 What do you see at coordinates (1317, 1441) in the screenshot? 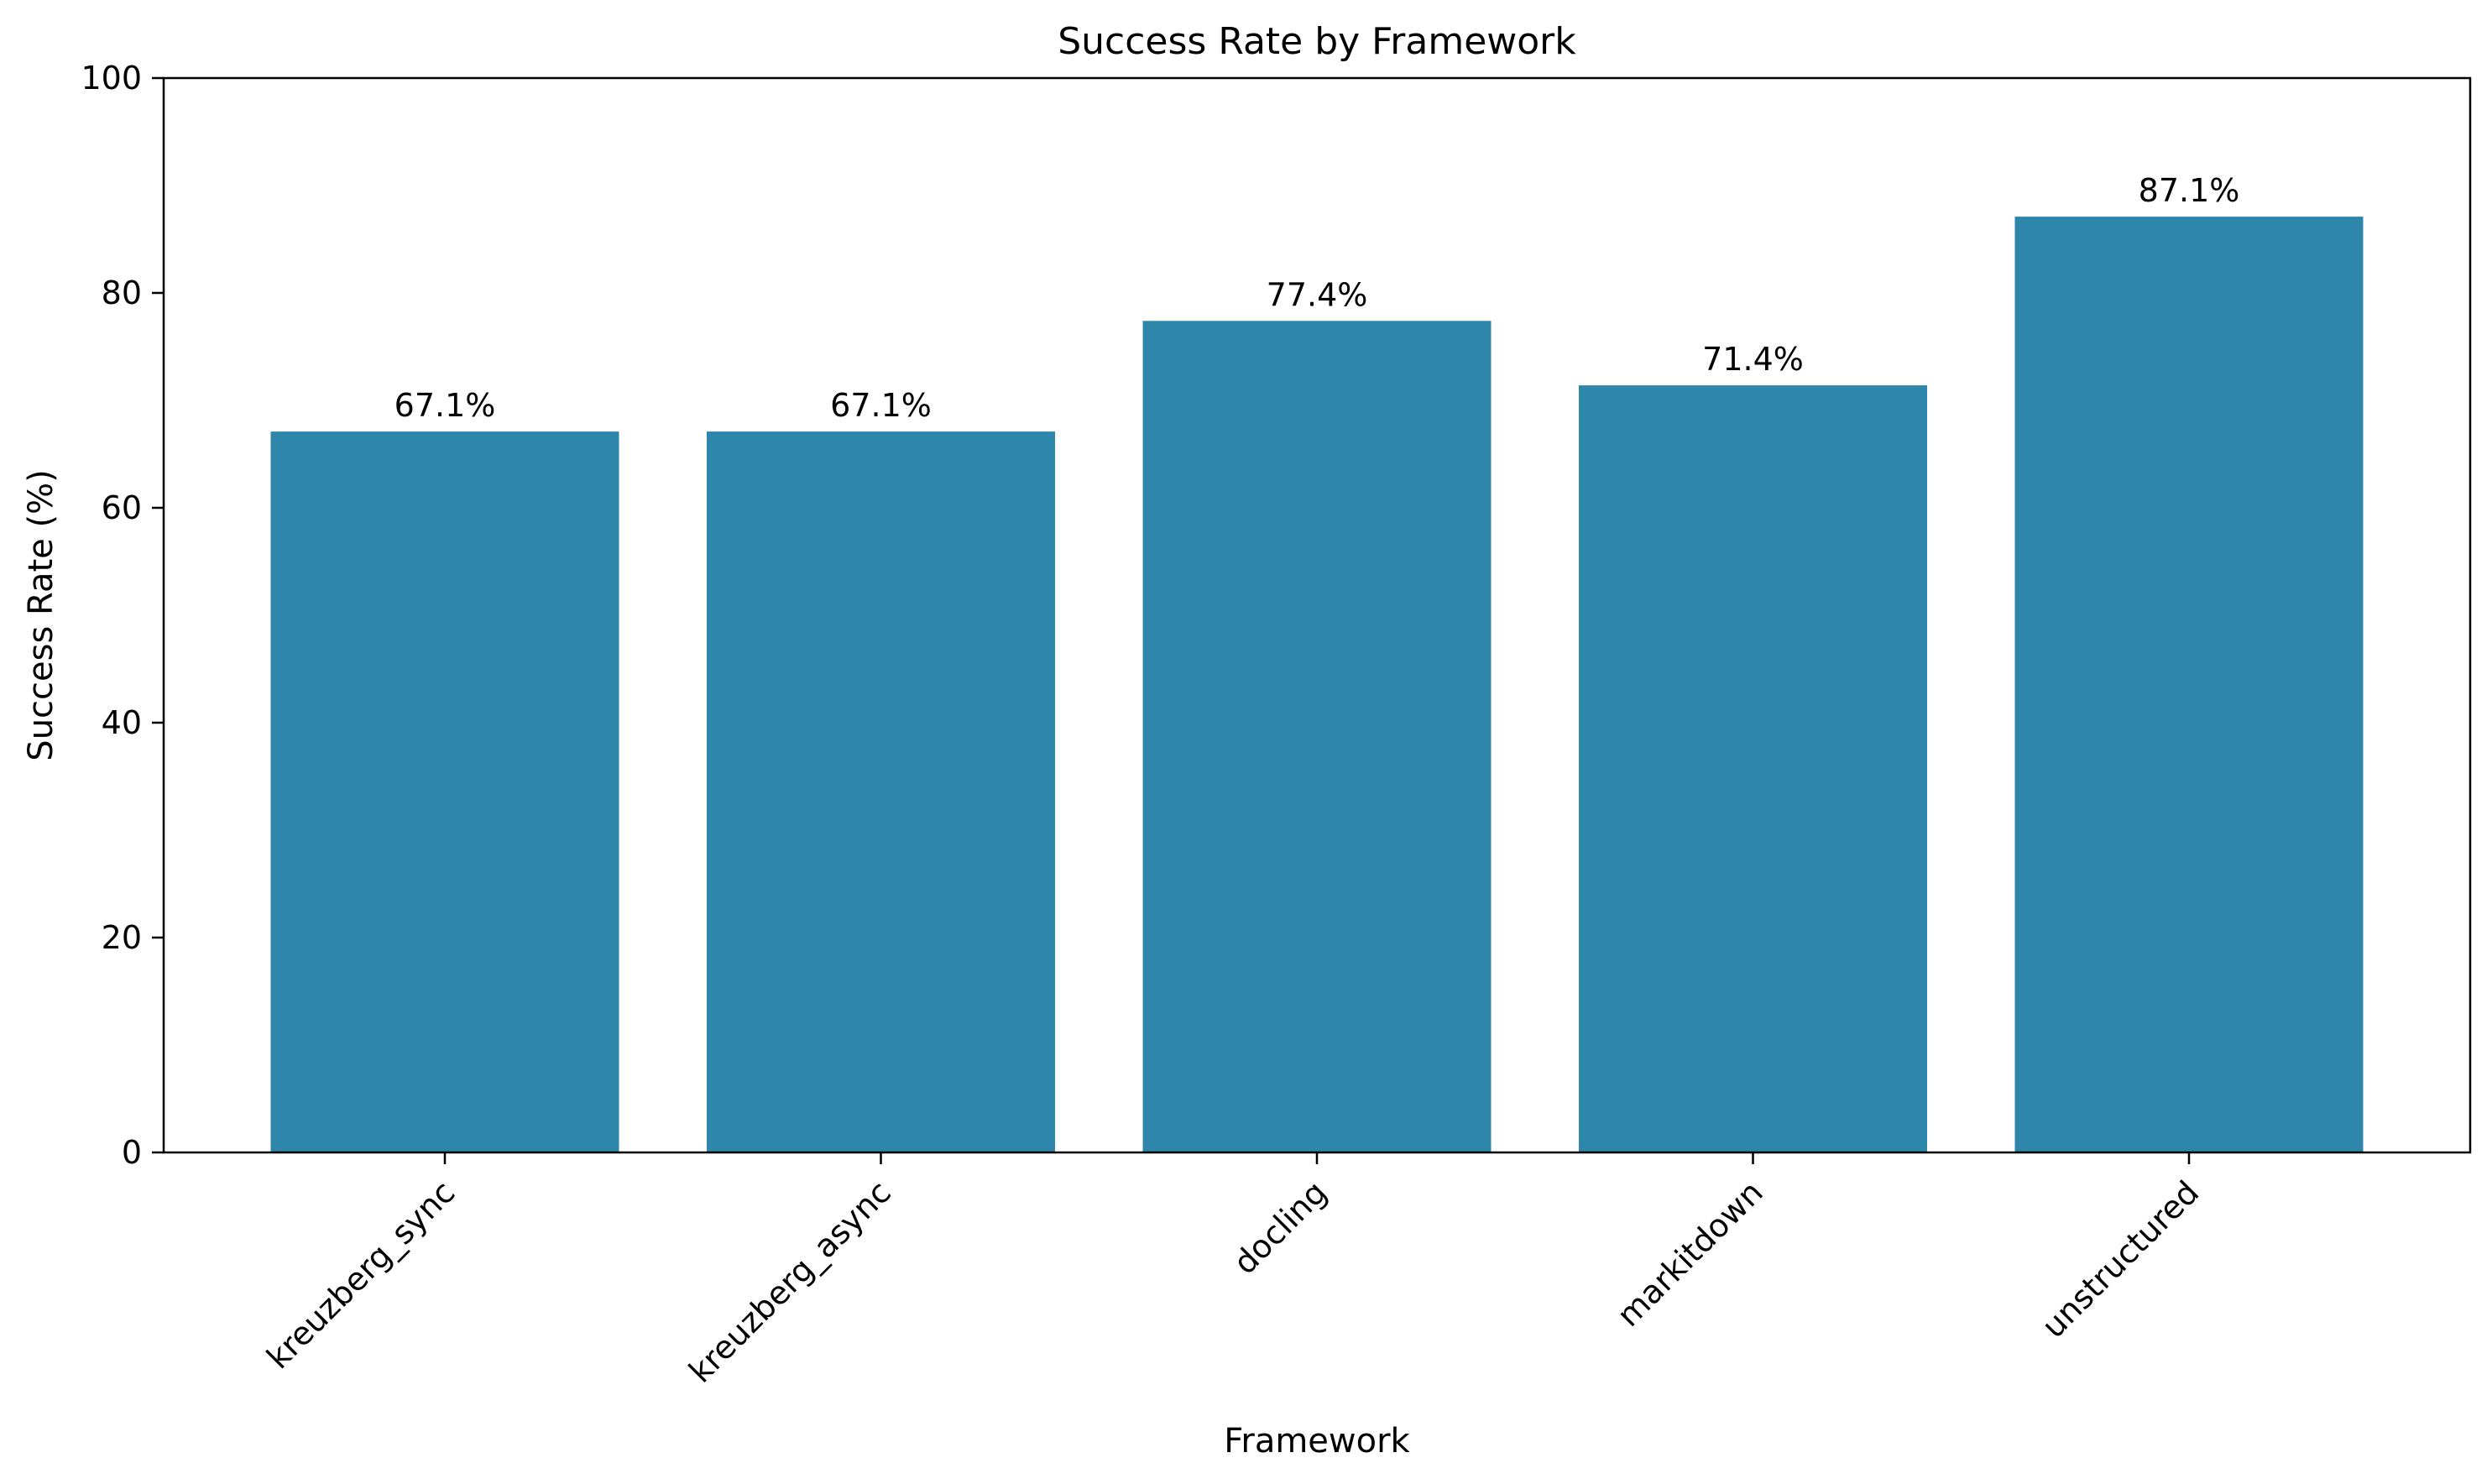
I see `x-axis-label: Framework` at bounding box center [1317, 1441].